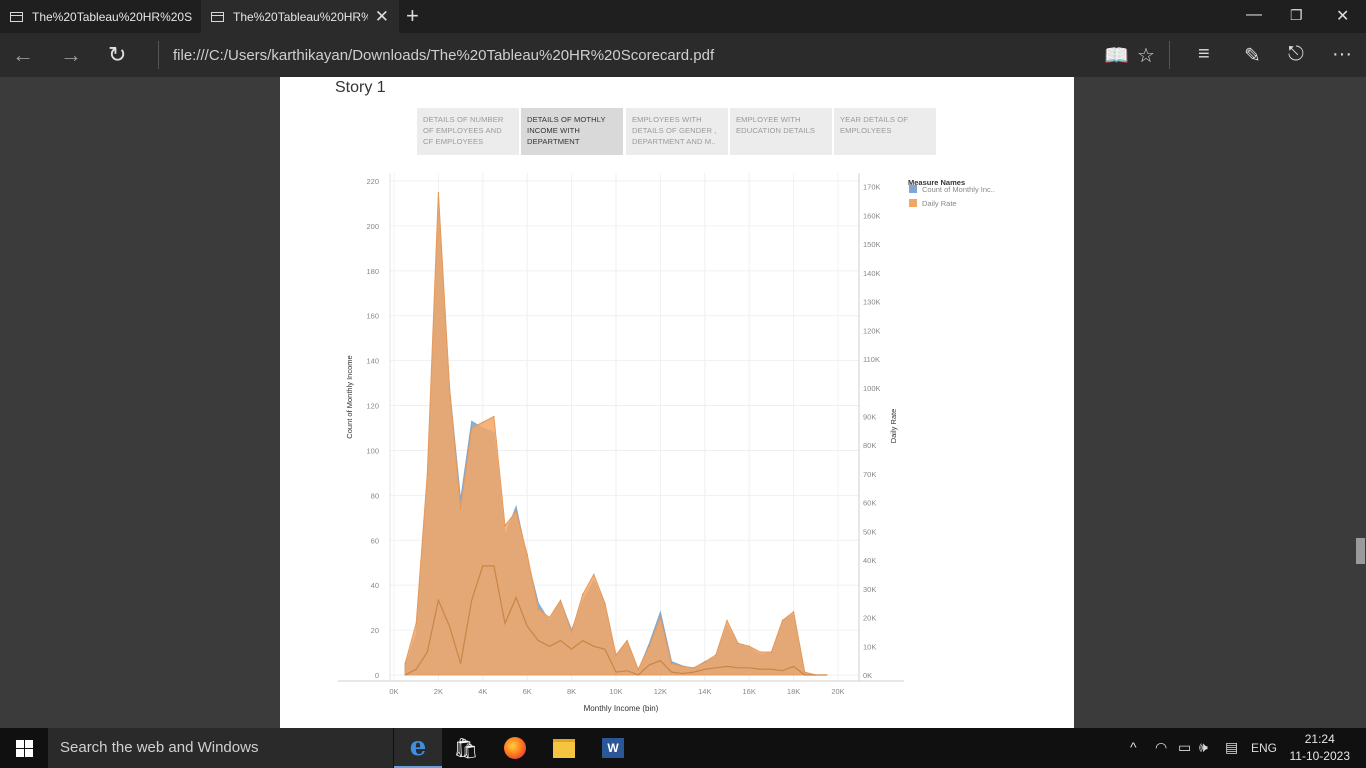 The image size is (1366, 768). I want to click on forward-arrow-icon: →, so click(71, 54).